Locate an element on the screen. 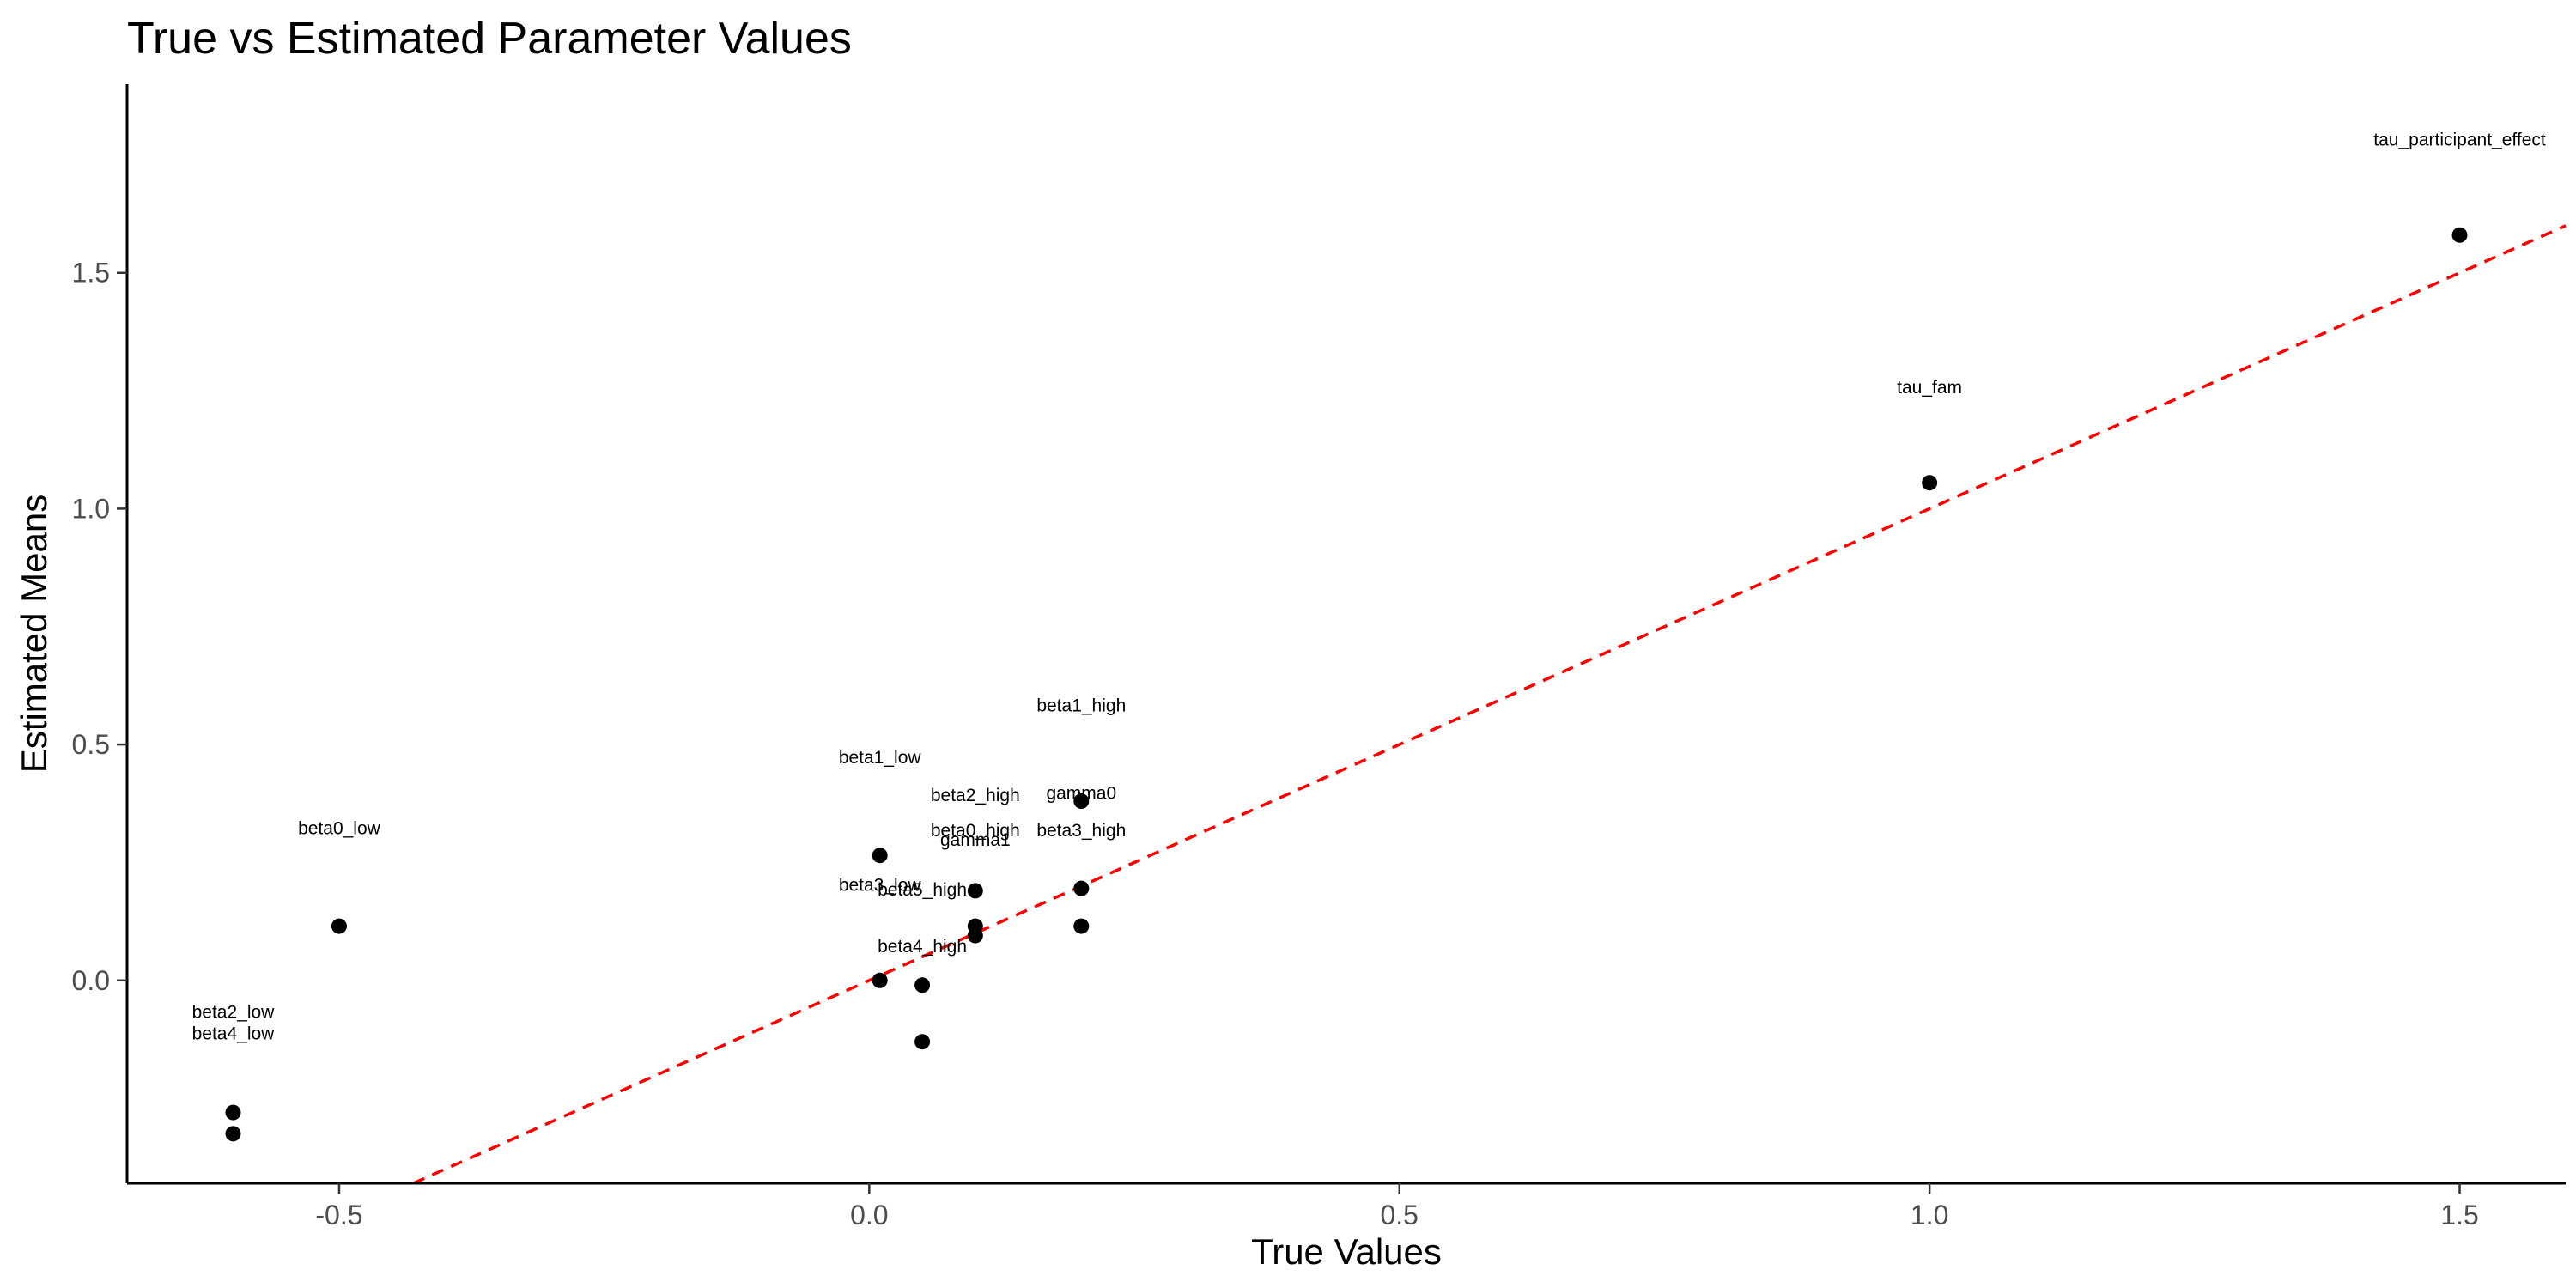 Image resolution: width=2576 pixels, height=1288 pixels. point-label: beta2_high is located at coordinates (976, 795).